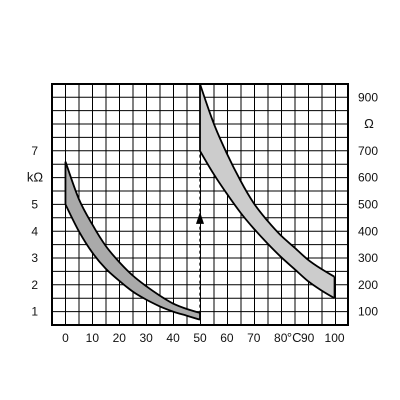 This screenshot has width=400, height=400. I want to click on right-tick-labels: 100 200 300 400 500 600 700 900, so click(368, 204).